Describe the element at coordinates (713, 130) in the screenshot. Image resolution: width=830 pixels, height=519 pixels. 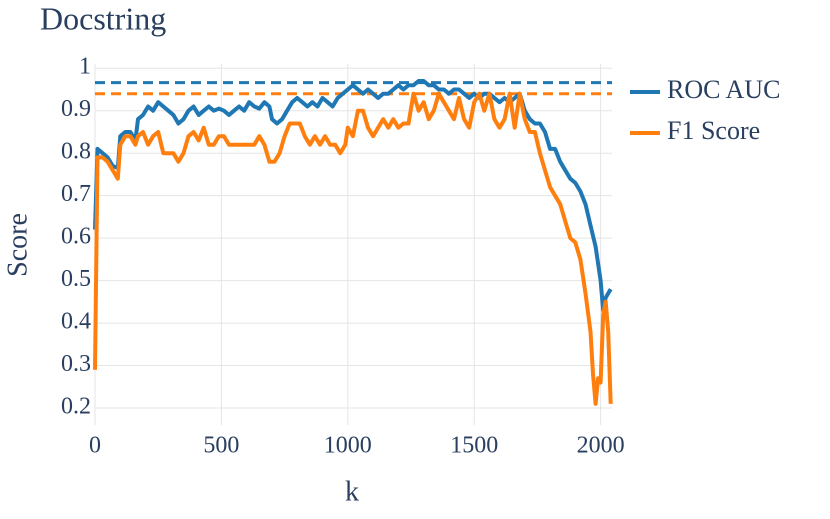
I see `legend-label: F1 Score` at that location.